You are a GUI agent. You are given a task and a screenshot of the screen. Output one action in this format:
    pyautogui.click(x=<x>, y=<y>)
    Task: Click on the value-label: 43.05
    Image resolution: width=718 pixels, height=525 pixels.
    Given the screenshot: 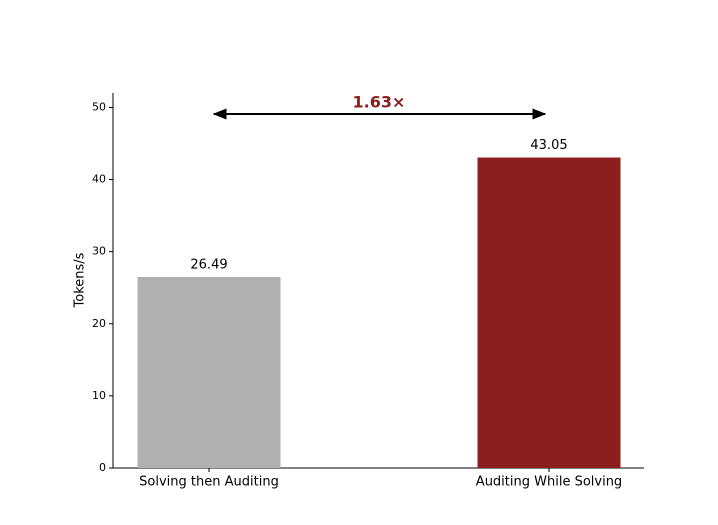 What is the action you would take?
    pyautogui.click(x=548, y=145)
    